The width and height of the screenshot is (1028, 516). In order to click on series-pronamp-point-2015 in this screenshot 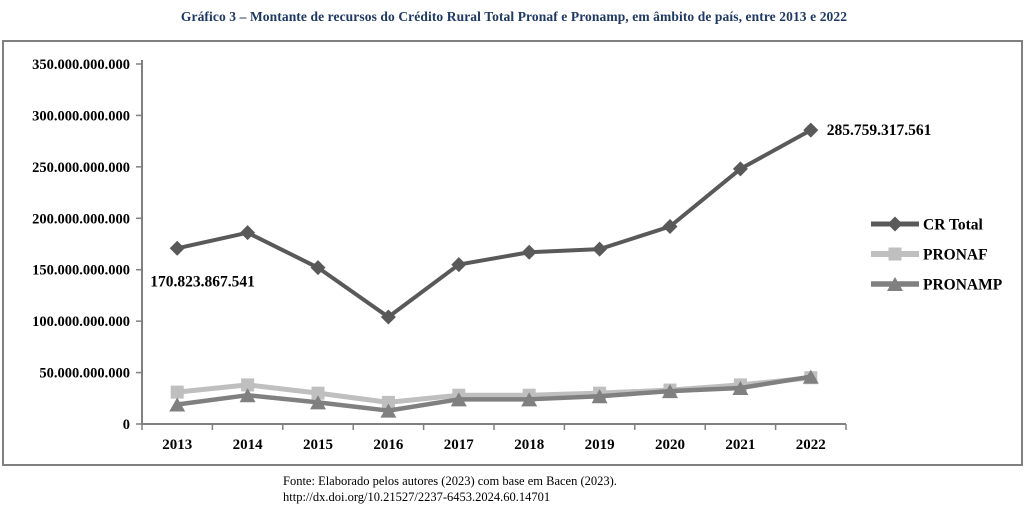, I will do `click(318, 402)`.